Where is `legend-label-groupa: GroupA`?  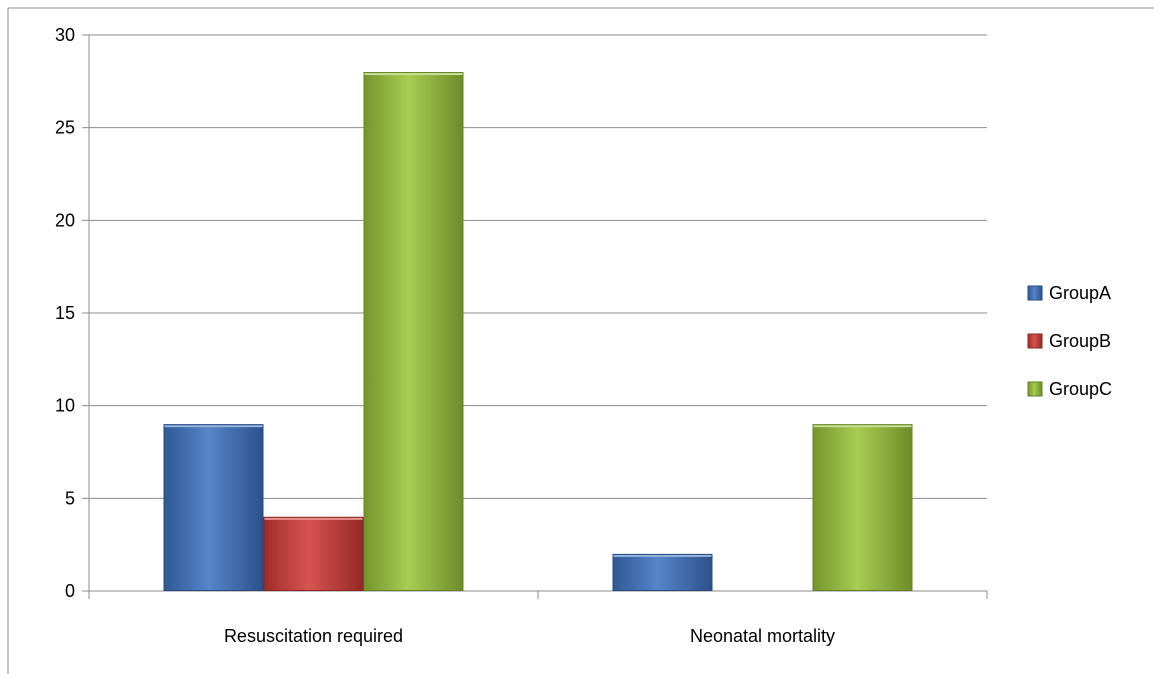
legend-label-groupa: GroupA is located at coordinates (1080, 293).